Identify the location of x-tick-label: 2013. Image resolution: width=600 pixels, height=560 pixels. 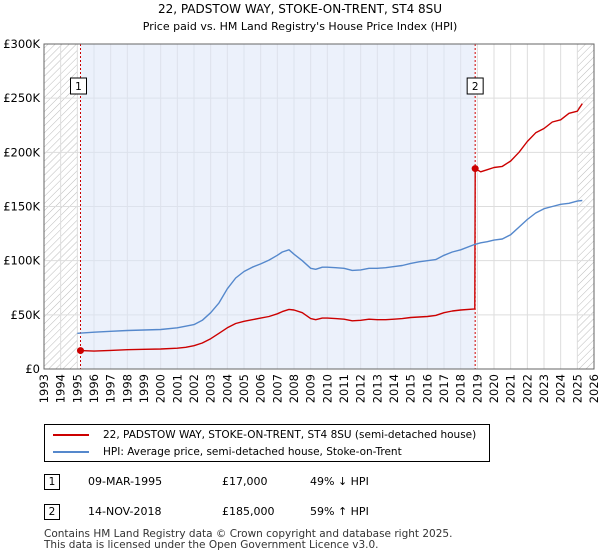
(377, 388).